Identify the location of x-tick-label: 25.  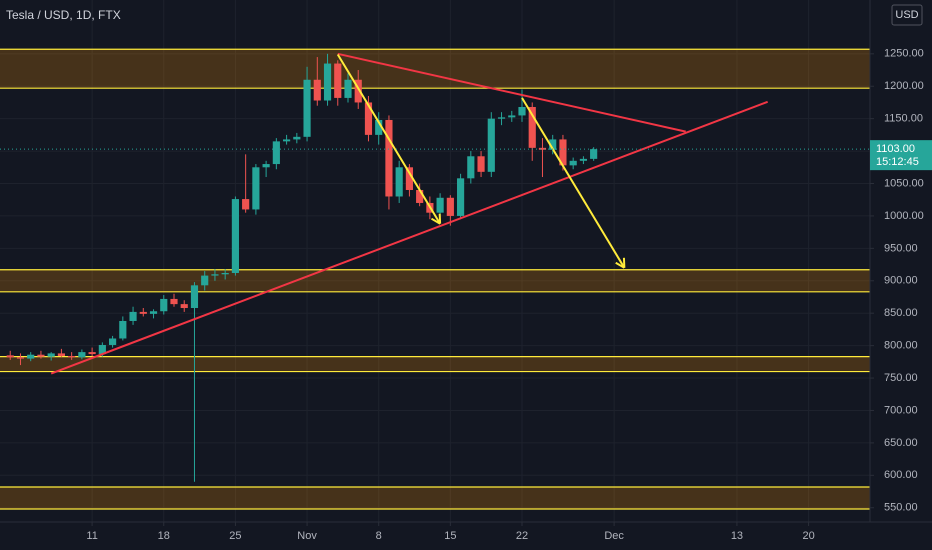
(235, 536).